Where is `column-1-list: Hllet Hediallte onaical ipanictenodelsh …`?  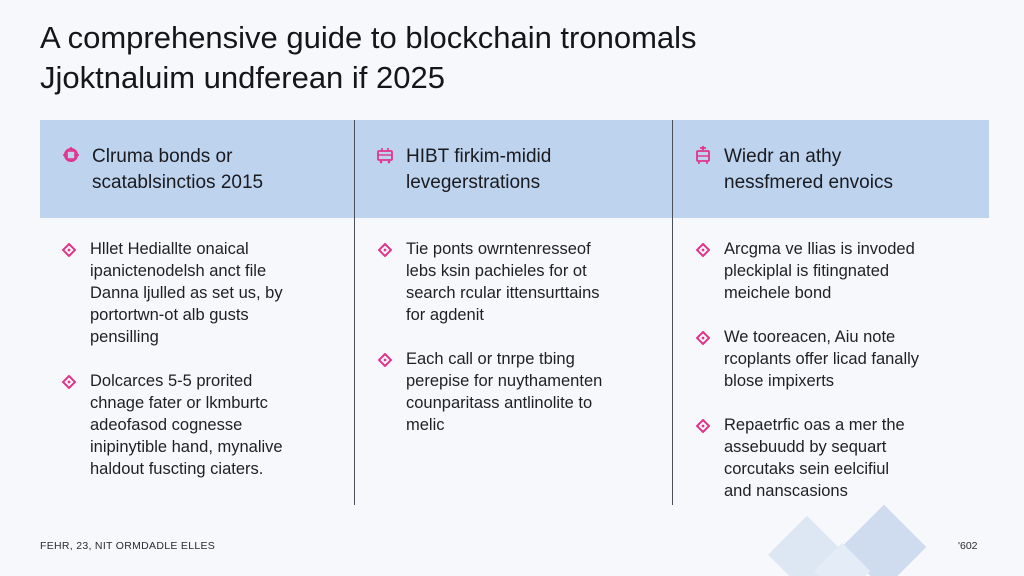
column-1-list: Hllet Hediallte onaical ipanictenodelsh … is located at coordinates (204, 370).